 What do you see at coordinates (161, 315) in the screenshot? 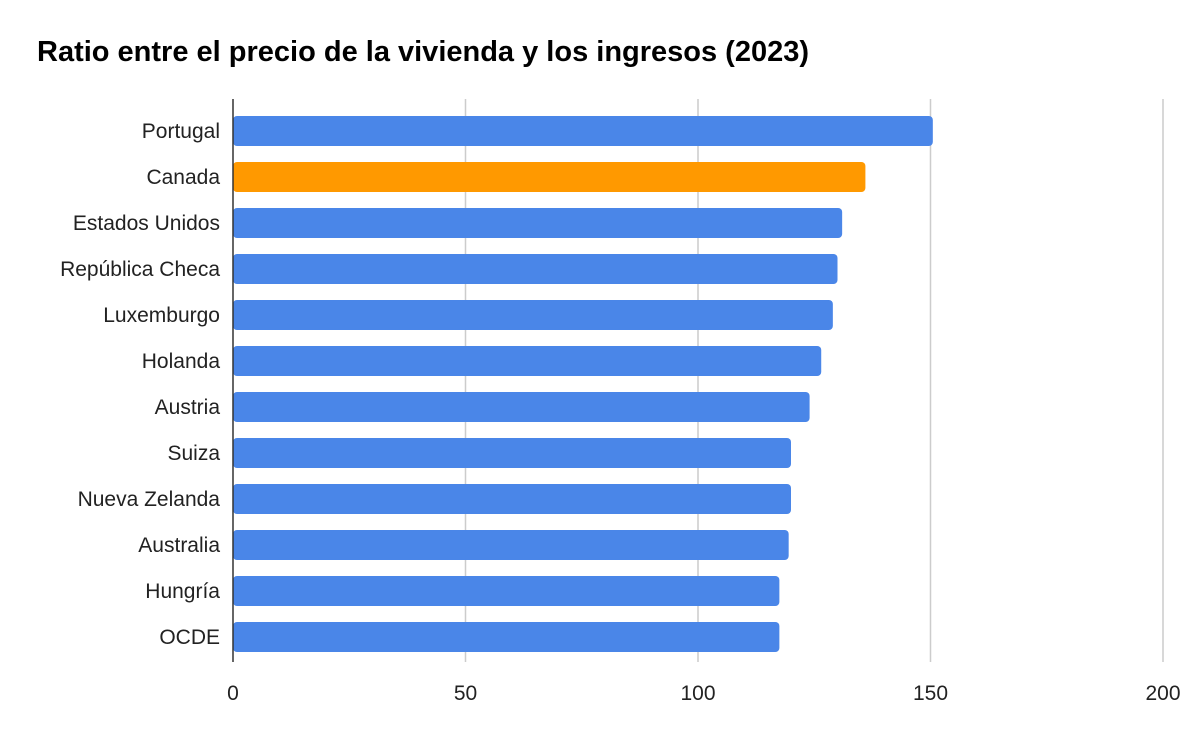
I see `category-label: Luxemburgo` at bounding box center [161, 315].